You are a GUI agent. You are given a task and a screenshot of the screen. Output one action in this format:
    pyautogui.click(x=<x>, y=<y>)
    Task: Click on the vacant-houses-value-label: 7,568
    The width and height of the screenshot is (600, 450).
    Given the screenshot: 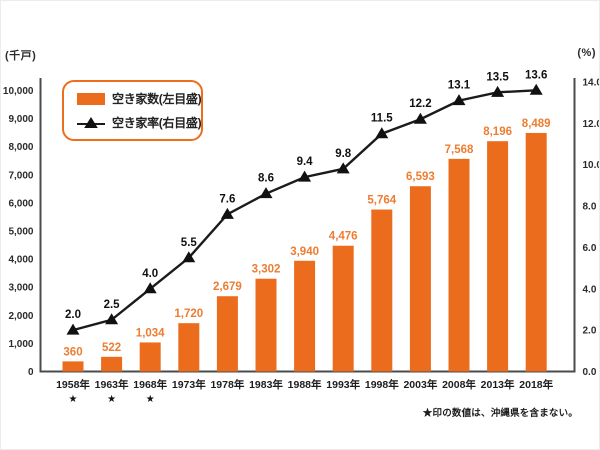 What is the action you would take?
    pyautogui.click(x=459, y=150)
    